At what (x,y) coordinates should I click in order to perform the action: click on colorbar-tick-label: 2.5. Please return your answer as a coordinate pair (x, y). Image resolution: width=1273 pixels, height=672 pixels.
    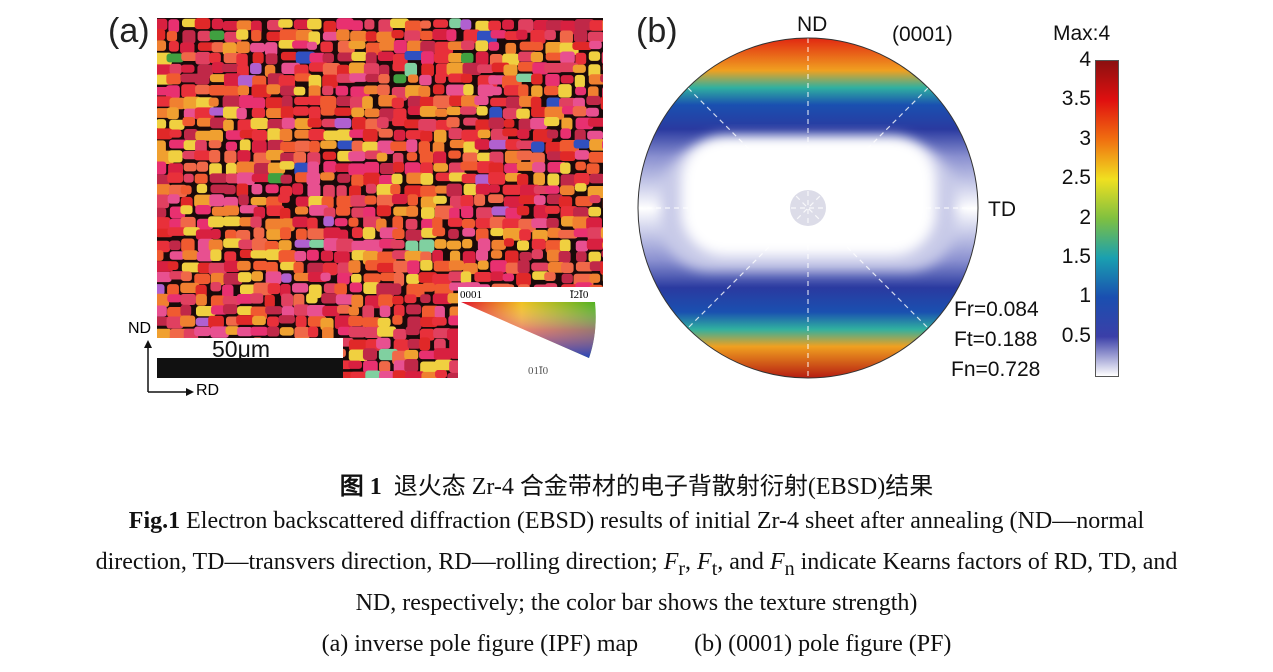
    Looking at the image, I should click on (1076, 178).